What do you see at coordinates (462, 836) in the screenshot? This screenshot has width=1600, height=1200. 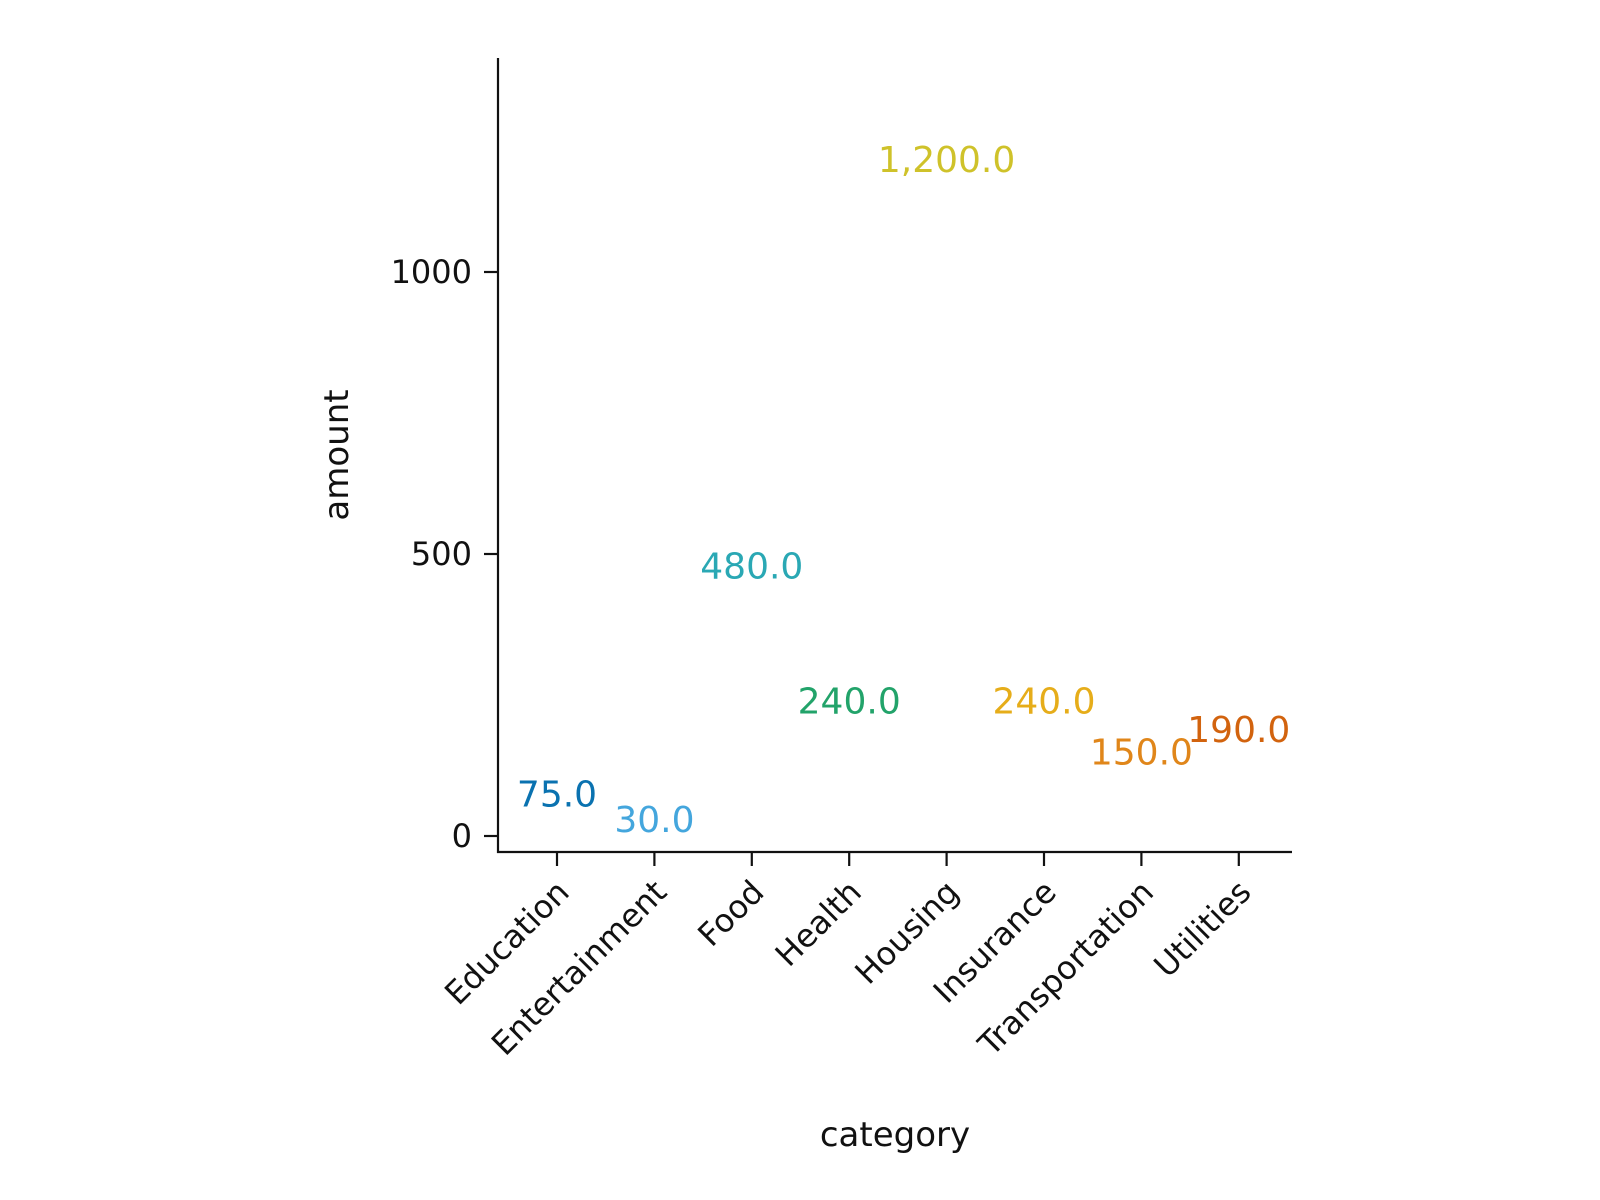 I see `y-tick-label: 0` at bounding box center [462, 836].